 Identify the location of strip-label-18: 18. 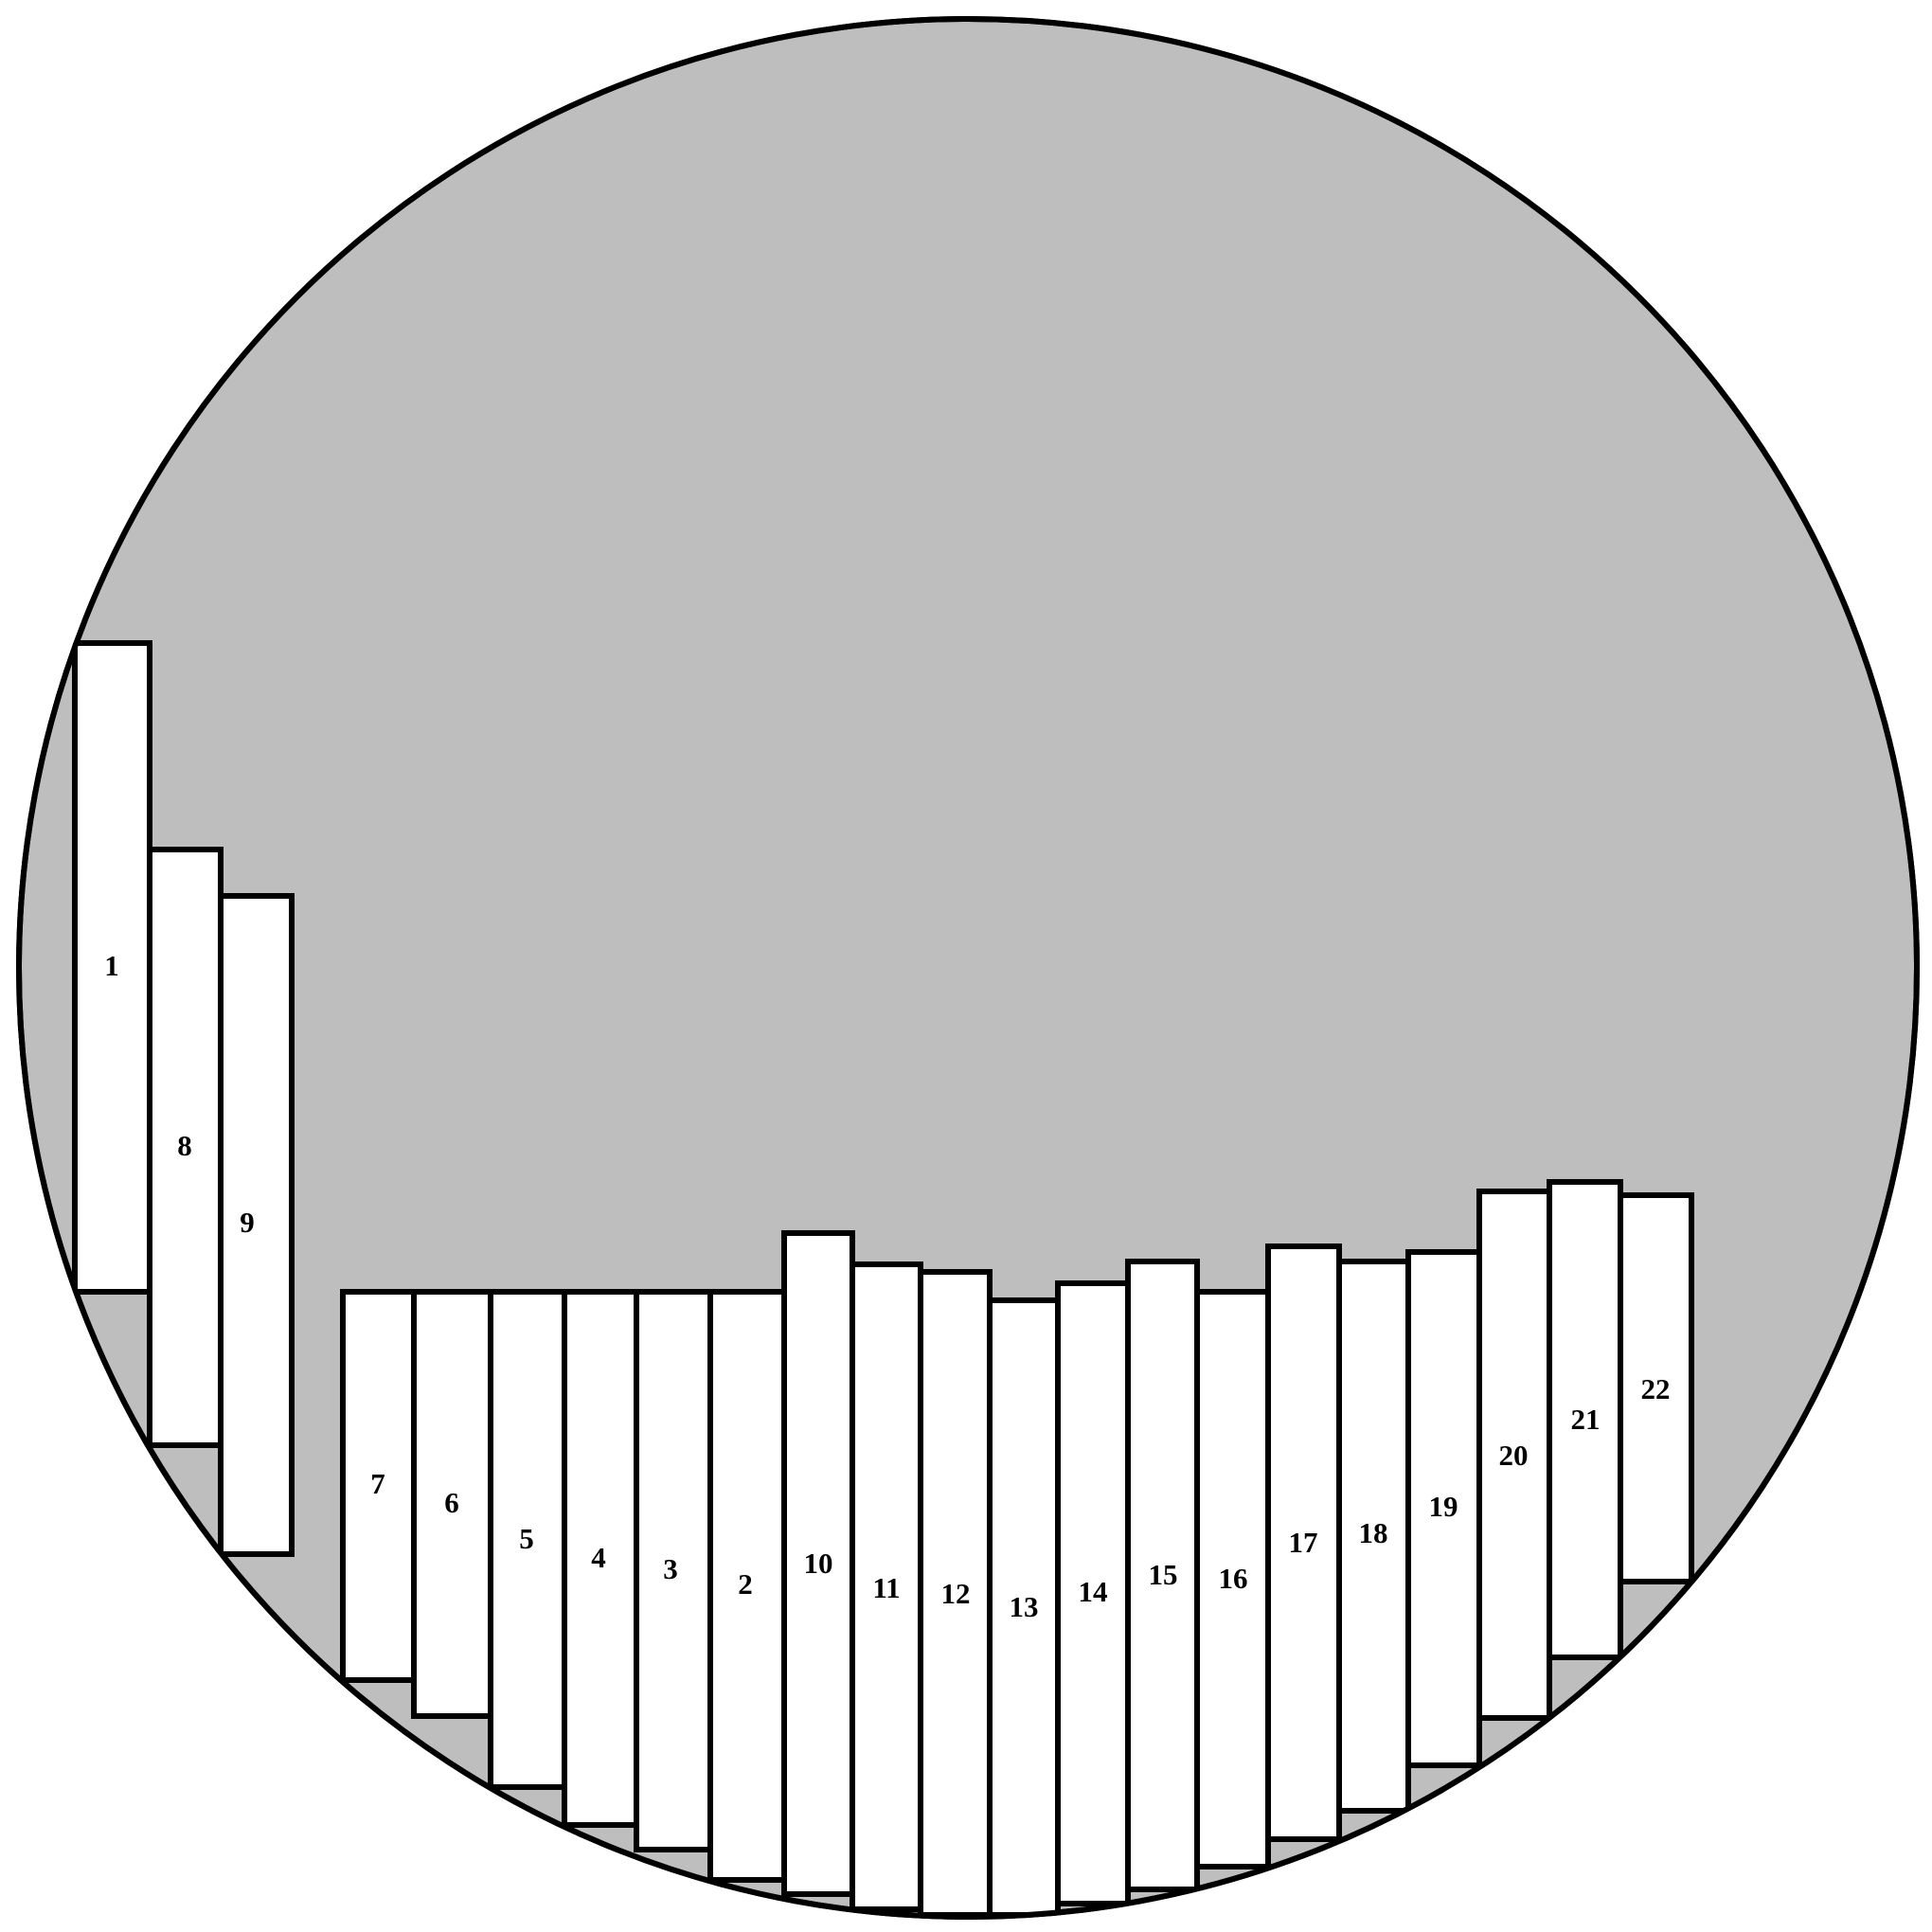
(1373, 1532).